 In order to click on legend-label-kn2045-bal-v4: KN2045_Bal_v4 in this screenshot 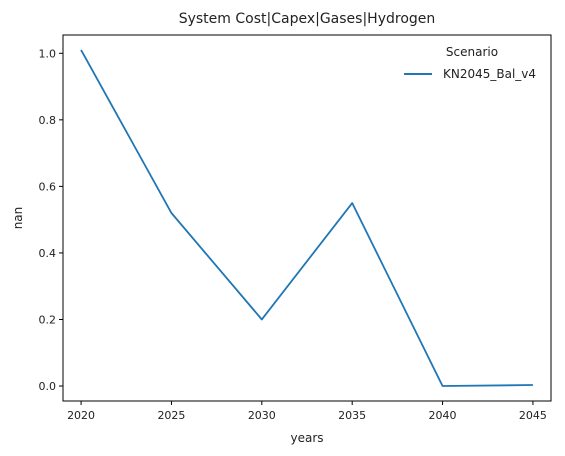, I will do `click(489, 74)`.